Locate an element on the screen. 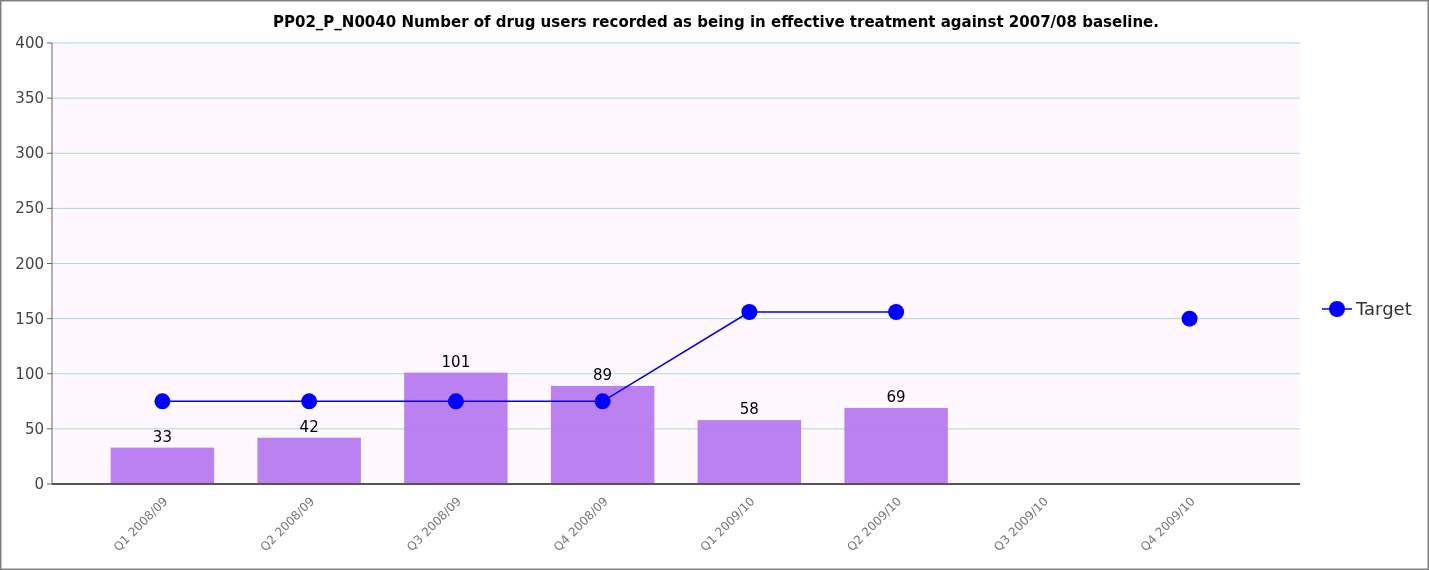 This screenshot has width=1429, height=570. data-label: 42 is located at coordinates (309, 426).